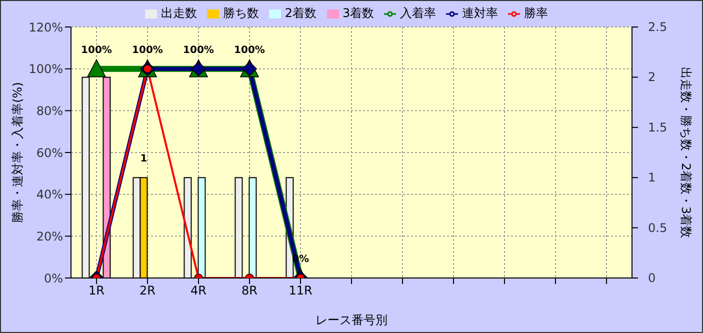 Image resolution: width=703 pixels, height=333 pixels. What do you see at coordinates (652, 77) in the screenshot?
I see `y2-tick-label: 2` at bounding box center [652, 77].